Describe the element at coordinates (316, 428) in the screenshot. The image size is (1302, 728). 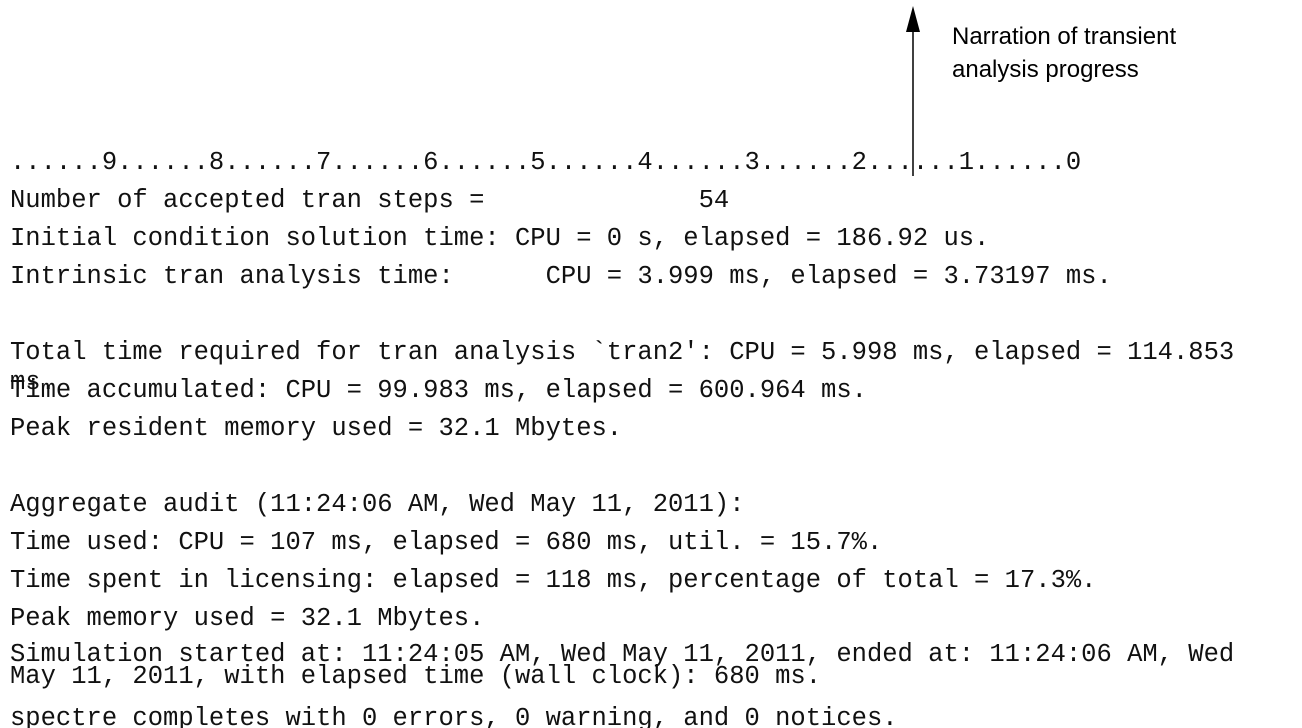
I see `log-line: Peak resident memory used = 32.1 Mbytes.` at that location.